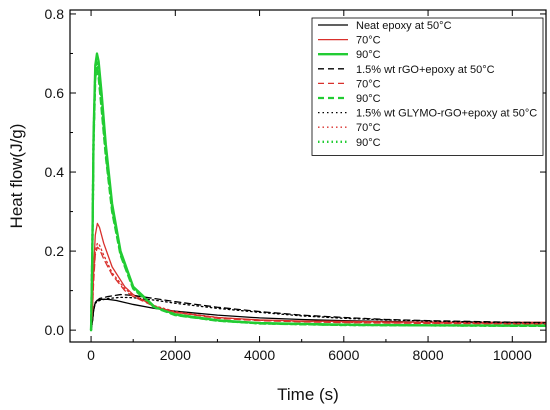 Image resolution: width=550 pixels, height=410 pixels. I want to click on legend-box, so click(427, 86).